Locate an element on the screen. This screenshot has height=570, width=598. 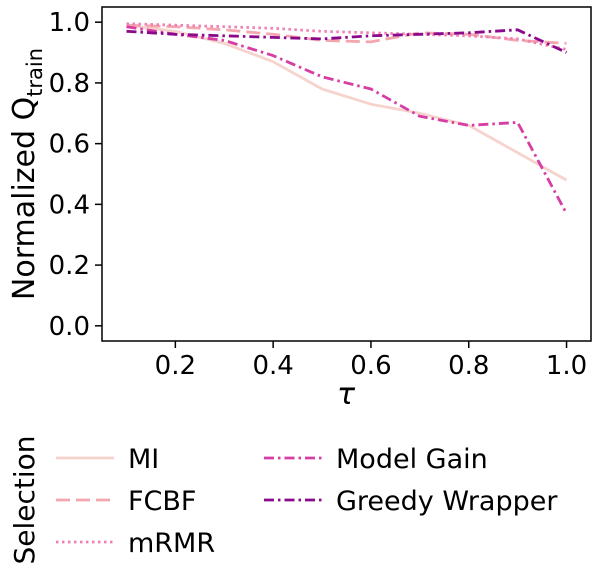
legend-label-mrmr: mRMR is located at coordinates (171, 543).